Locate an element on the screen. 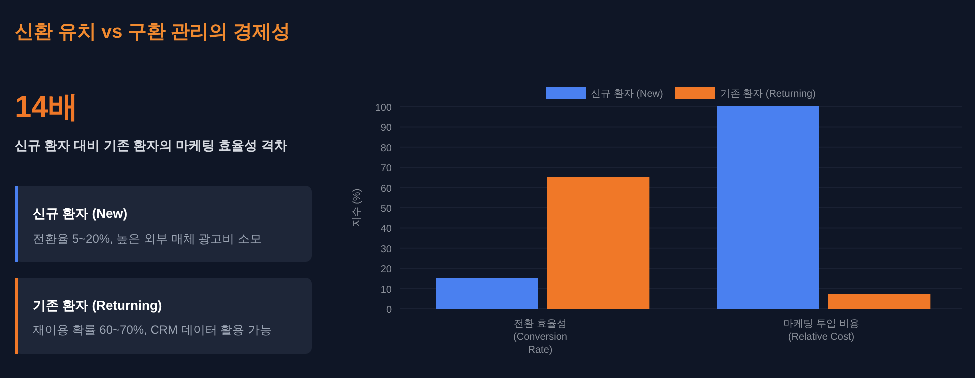 Image resolution: width=975 pixels, height=378 pixels. text: 신규 환자 (New) is located at coordinates (80, 213).